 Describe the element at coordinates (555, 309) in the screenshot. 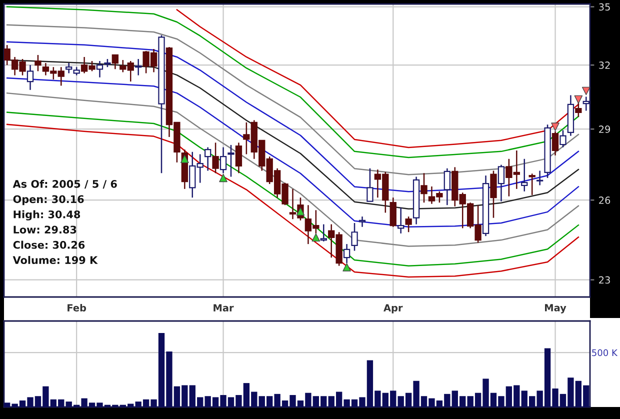

I see `x-tick-label: May` at that location.